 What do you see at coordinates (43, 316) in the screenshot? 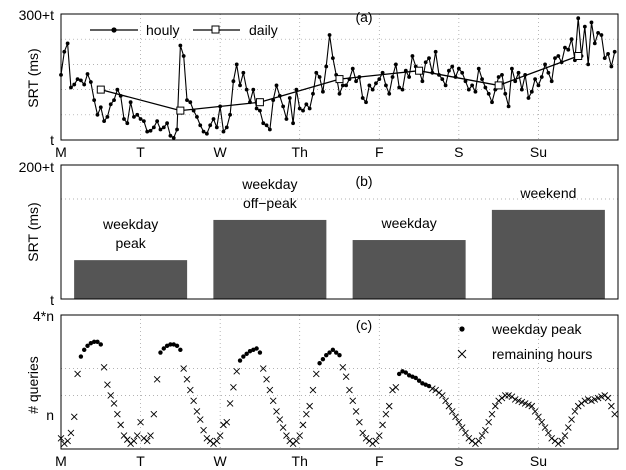
I see `panel-c-ytick-top: 4*n` at bounding box center [43, 316].